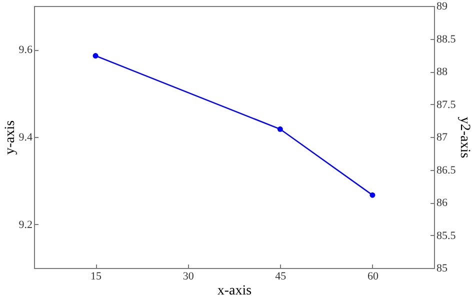  Describe the element at coordinates (10, 137) in the screenshot. I see `y-axis-title: y-axis` at that location.